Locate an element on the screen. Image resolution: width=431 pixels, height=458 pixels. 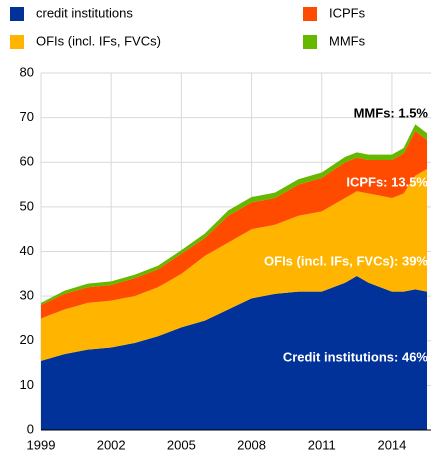
annotation: OFIs (incl. IFs, FVCs): 39% is located at coordinates (346, 260).